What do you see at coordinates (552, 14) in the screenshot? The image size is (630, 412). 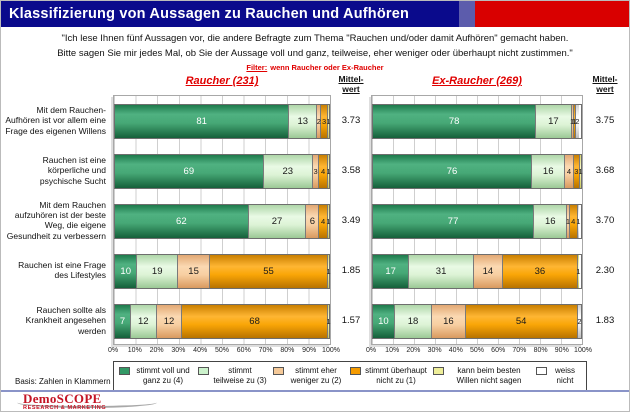 I see `titlebar-accent-red` at bounding box center [552, 14].